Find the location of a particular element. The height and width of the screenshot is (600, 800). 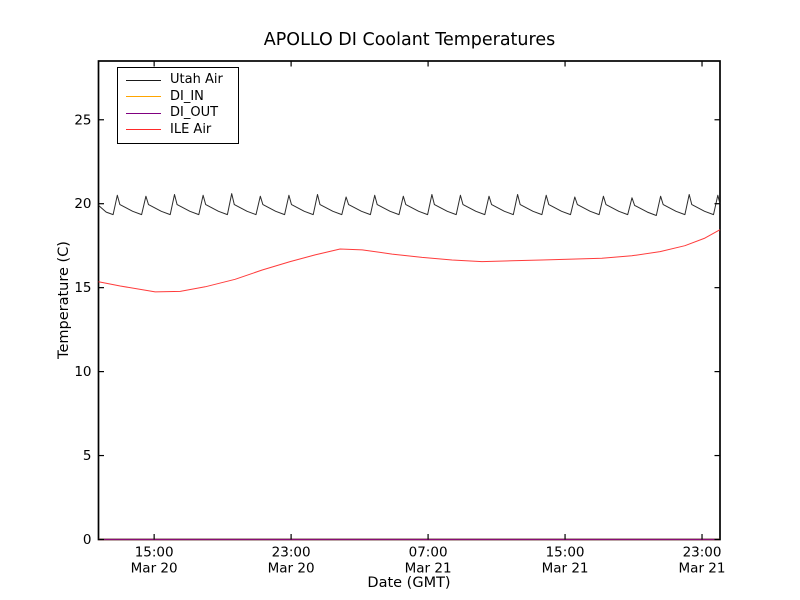

legend-item-utah-air: Utah Air is located at coordinates (178, 80).